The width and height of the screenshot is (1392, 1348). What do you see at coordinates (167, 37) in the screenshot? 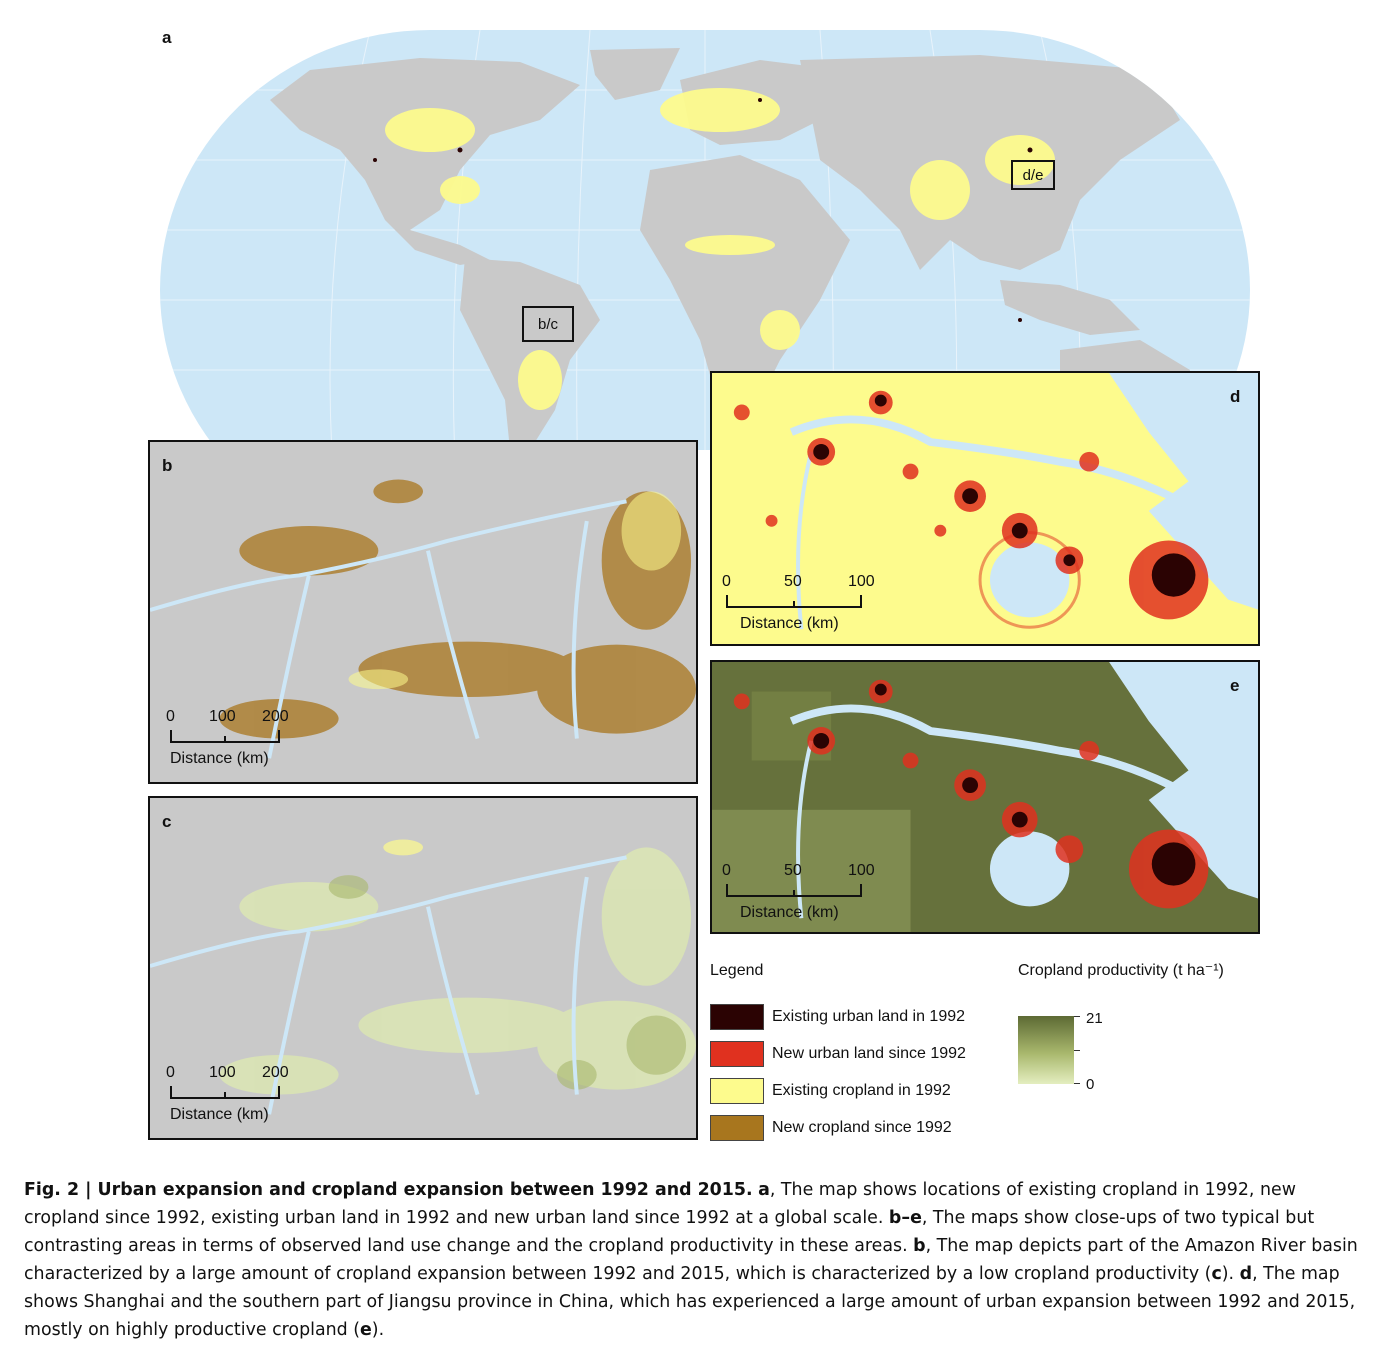
I see `panel-label-a: a` at bounding box center [167, 37].